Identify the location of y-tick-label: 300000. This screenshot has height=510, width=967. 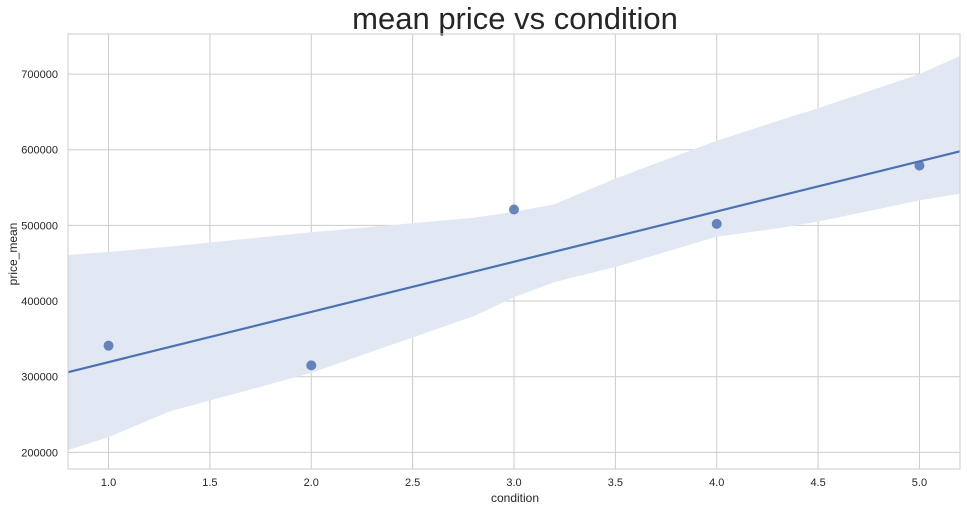
(39, 378).